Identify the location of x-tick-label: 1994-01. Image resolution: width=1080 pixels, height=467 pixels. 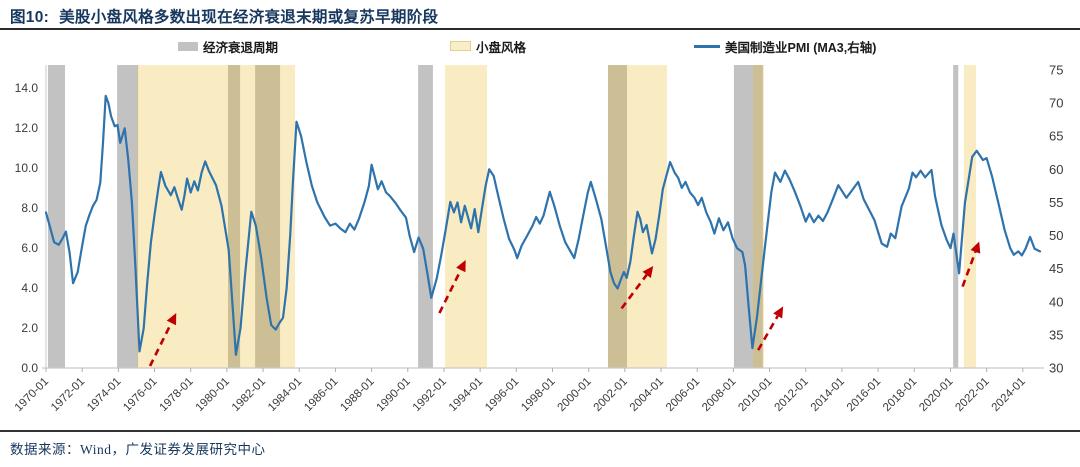
(466, 395).